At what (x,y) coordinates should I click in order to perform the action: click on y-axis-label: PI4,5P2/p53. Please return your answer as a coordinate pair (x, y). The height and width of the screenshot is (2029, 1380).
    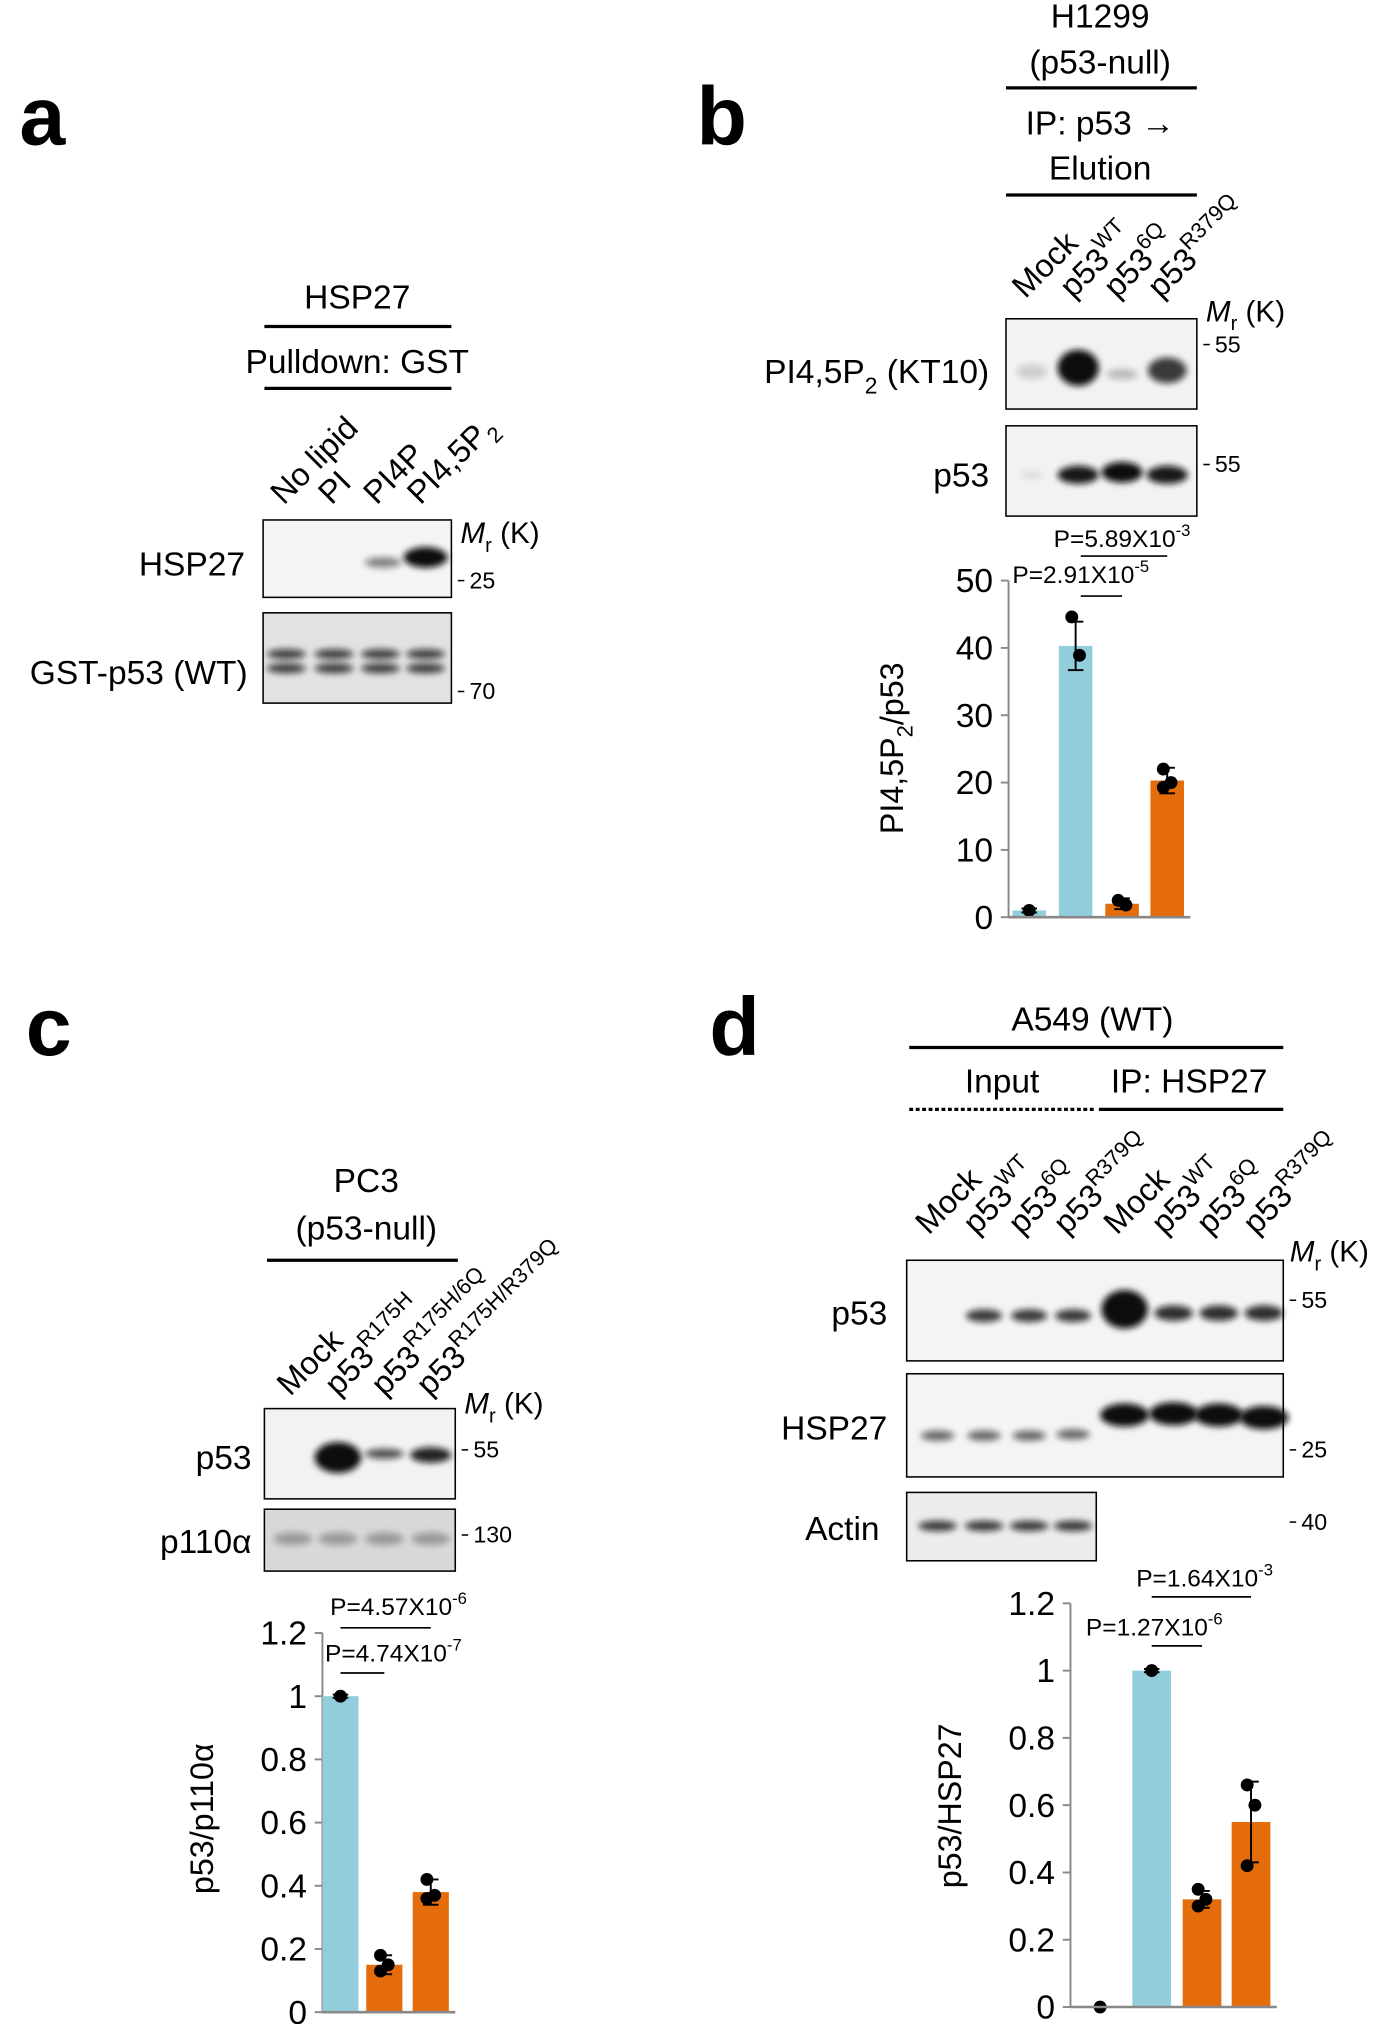
    Looking at the image, I should click on (896, 748).